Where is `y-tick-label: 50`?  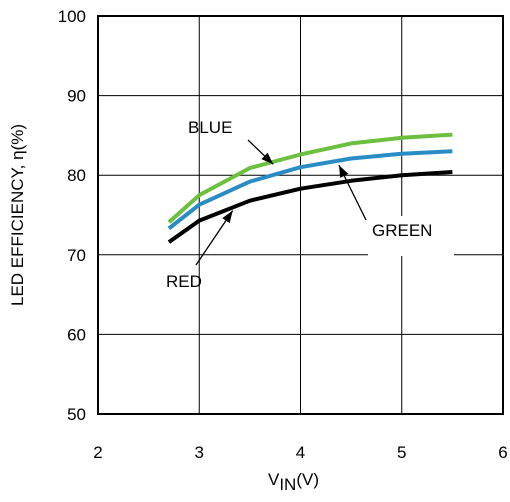 y-tick-label: 50 is located at coordinates (76, 414).